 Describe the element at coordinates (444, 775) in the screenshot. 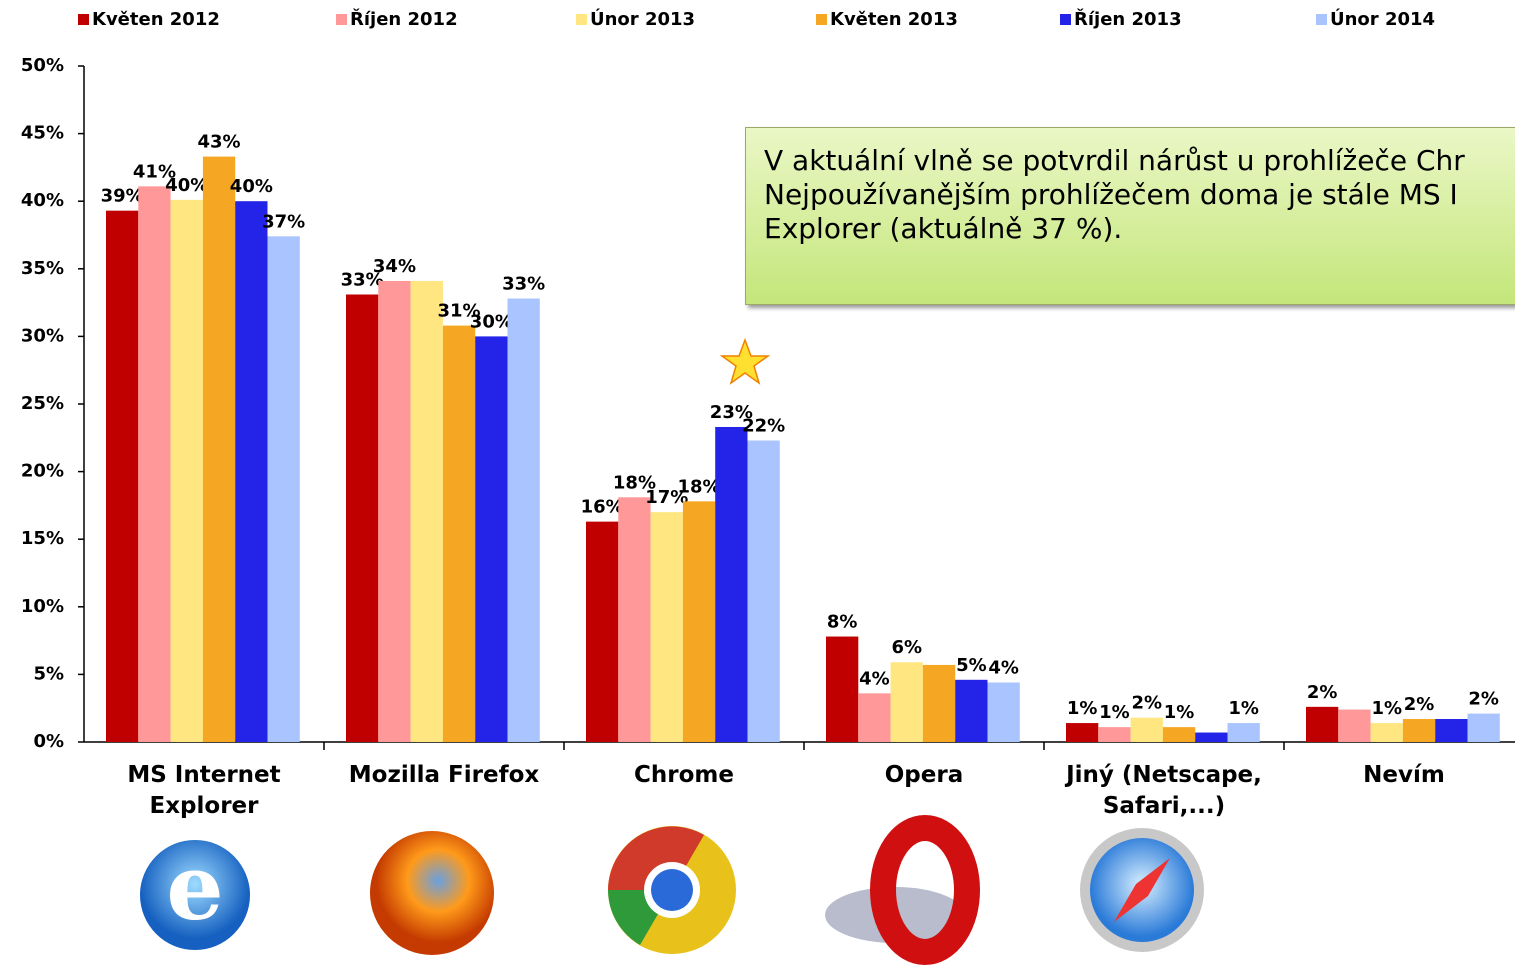

I see `x-tick-label: Mozilla Firefox` at that location.